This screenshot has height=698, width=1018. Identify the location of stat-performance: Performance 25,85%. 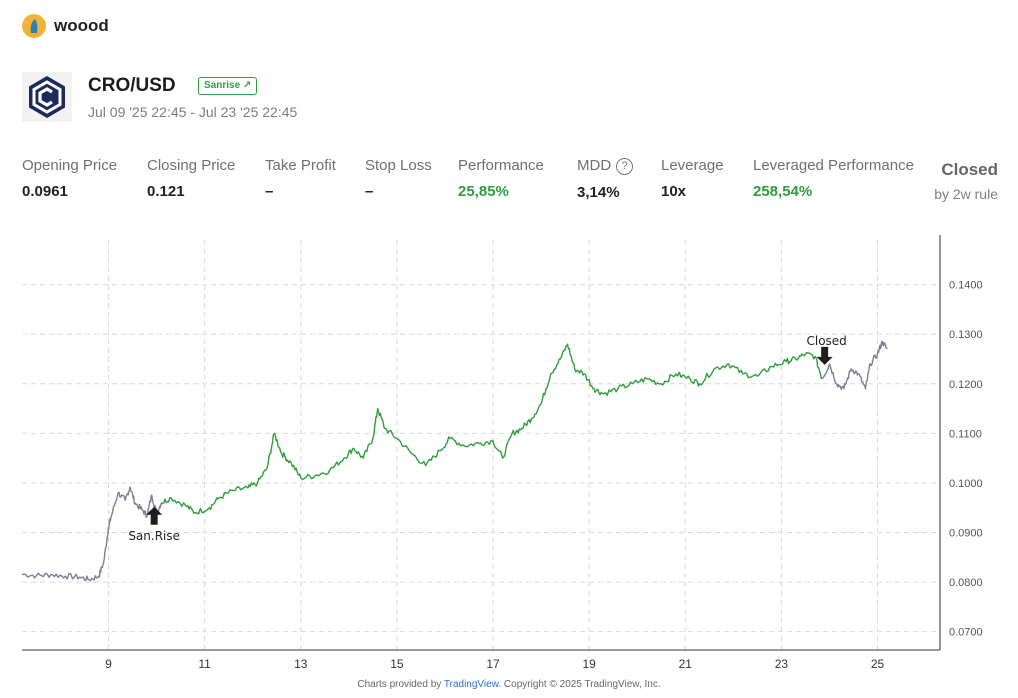
(501, 178).